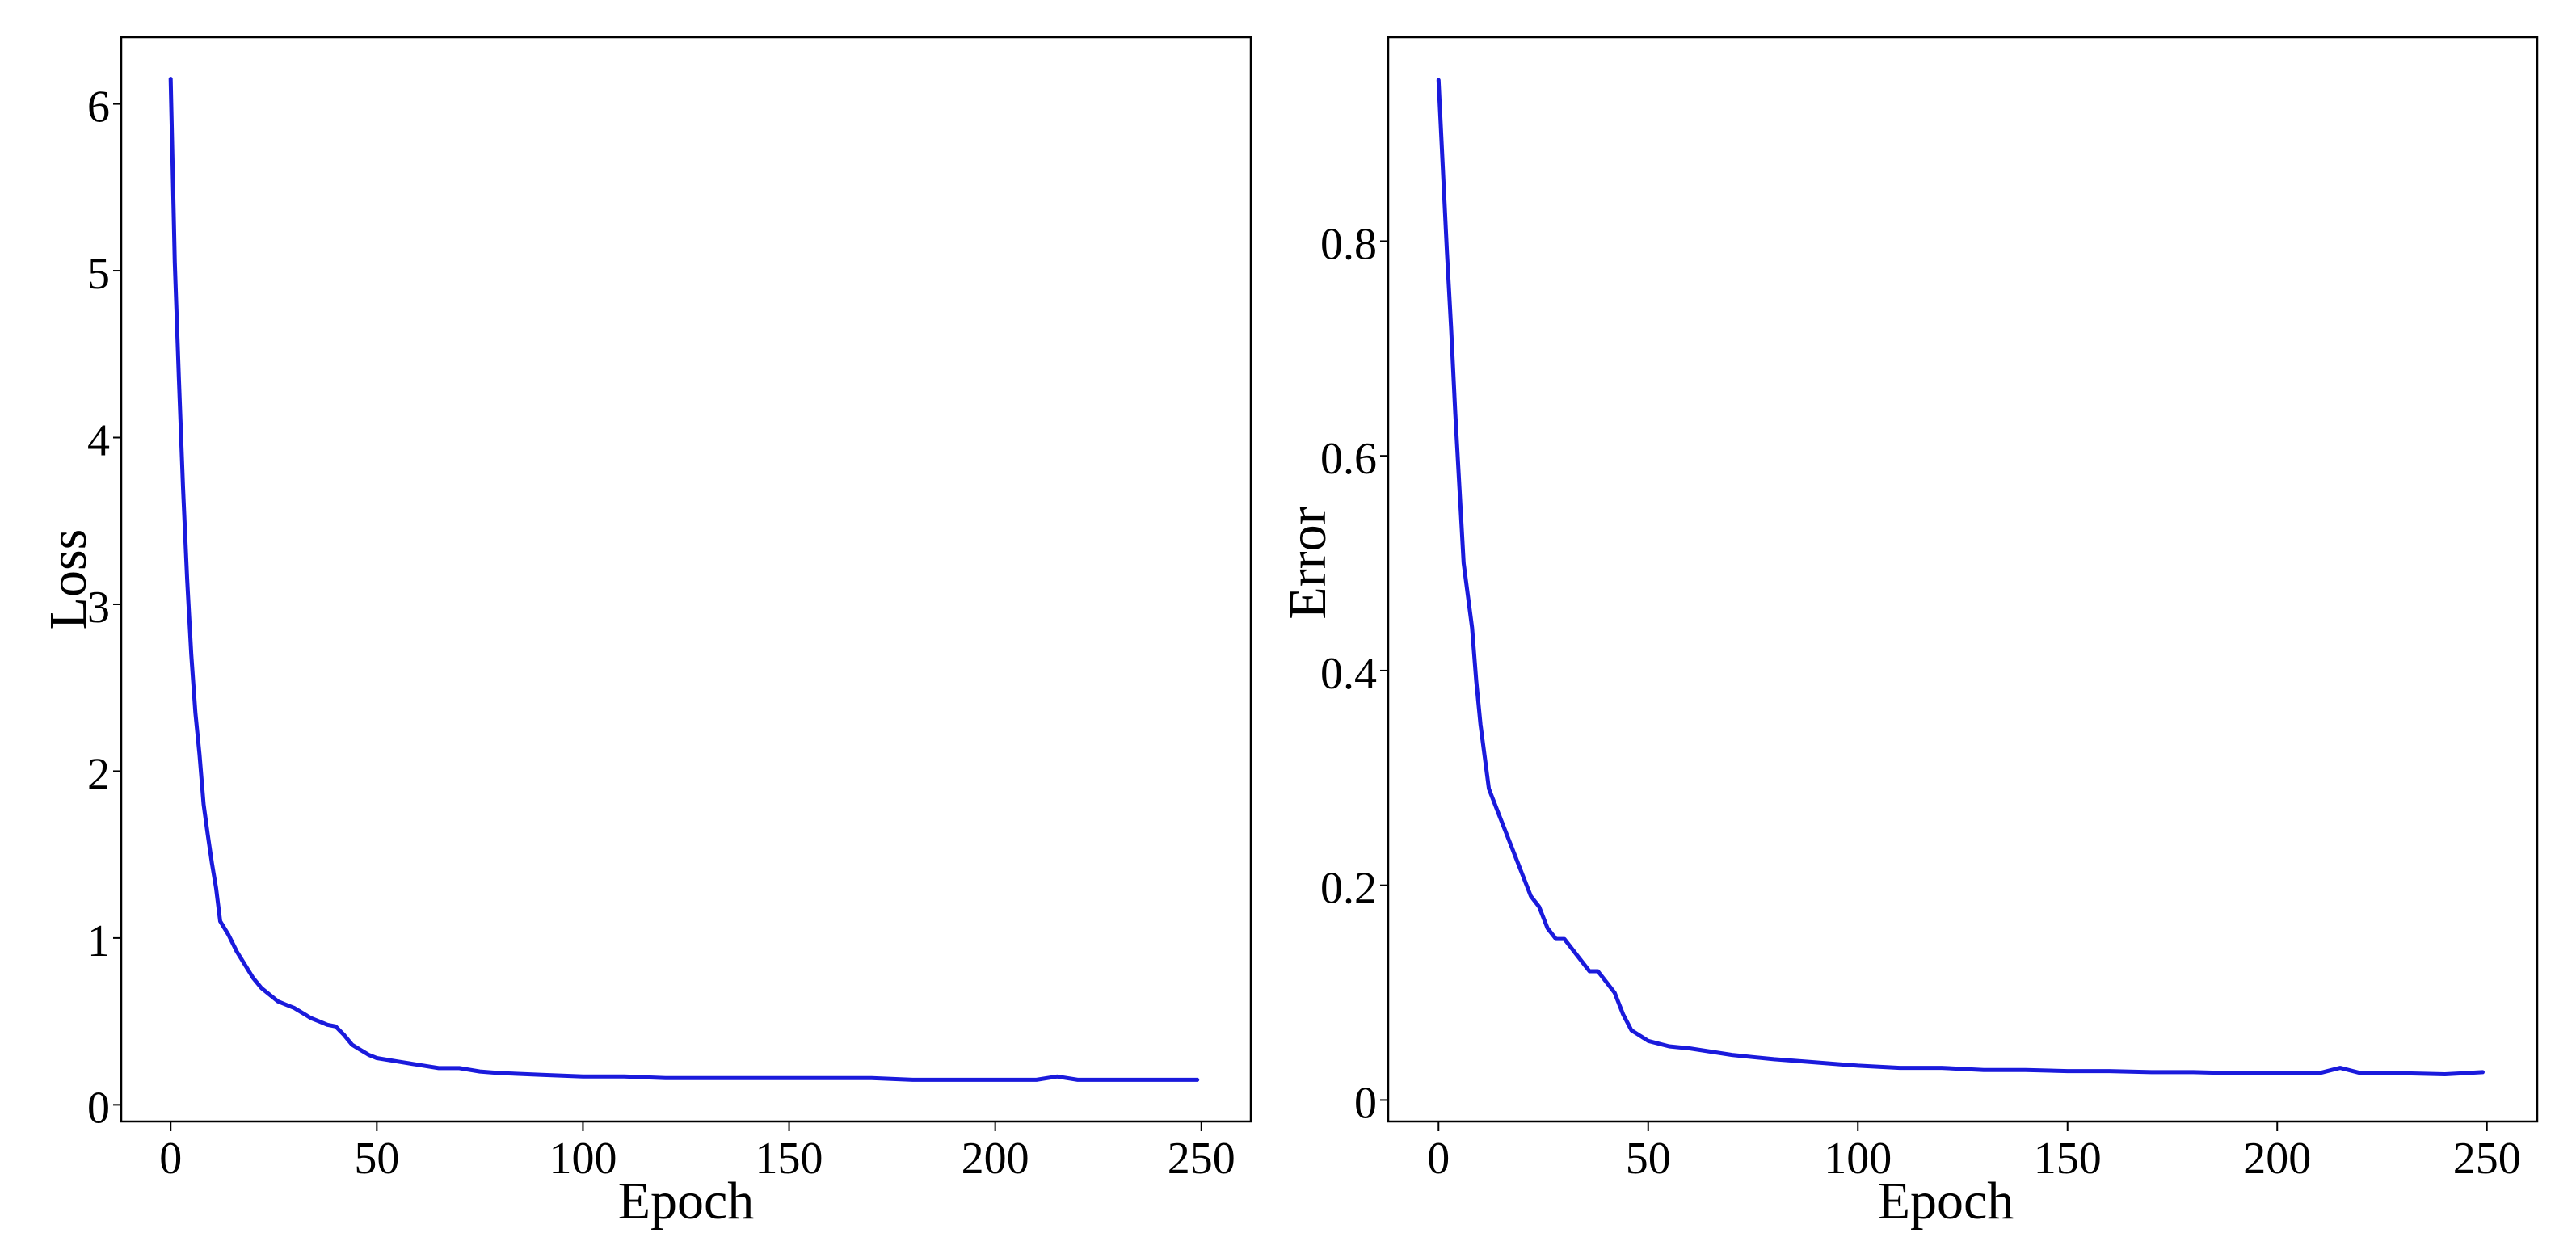 The width and height of the screenshot is (2576, 1254). What do you see at coordinates (2487, 1159) in the screenshot?
I see `error-x-tick-label: 250` at bounding box center [2487, 1159].